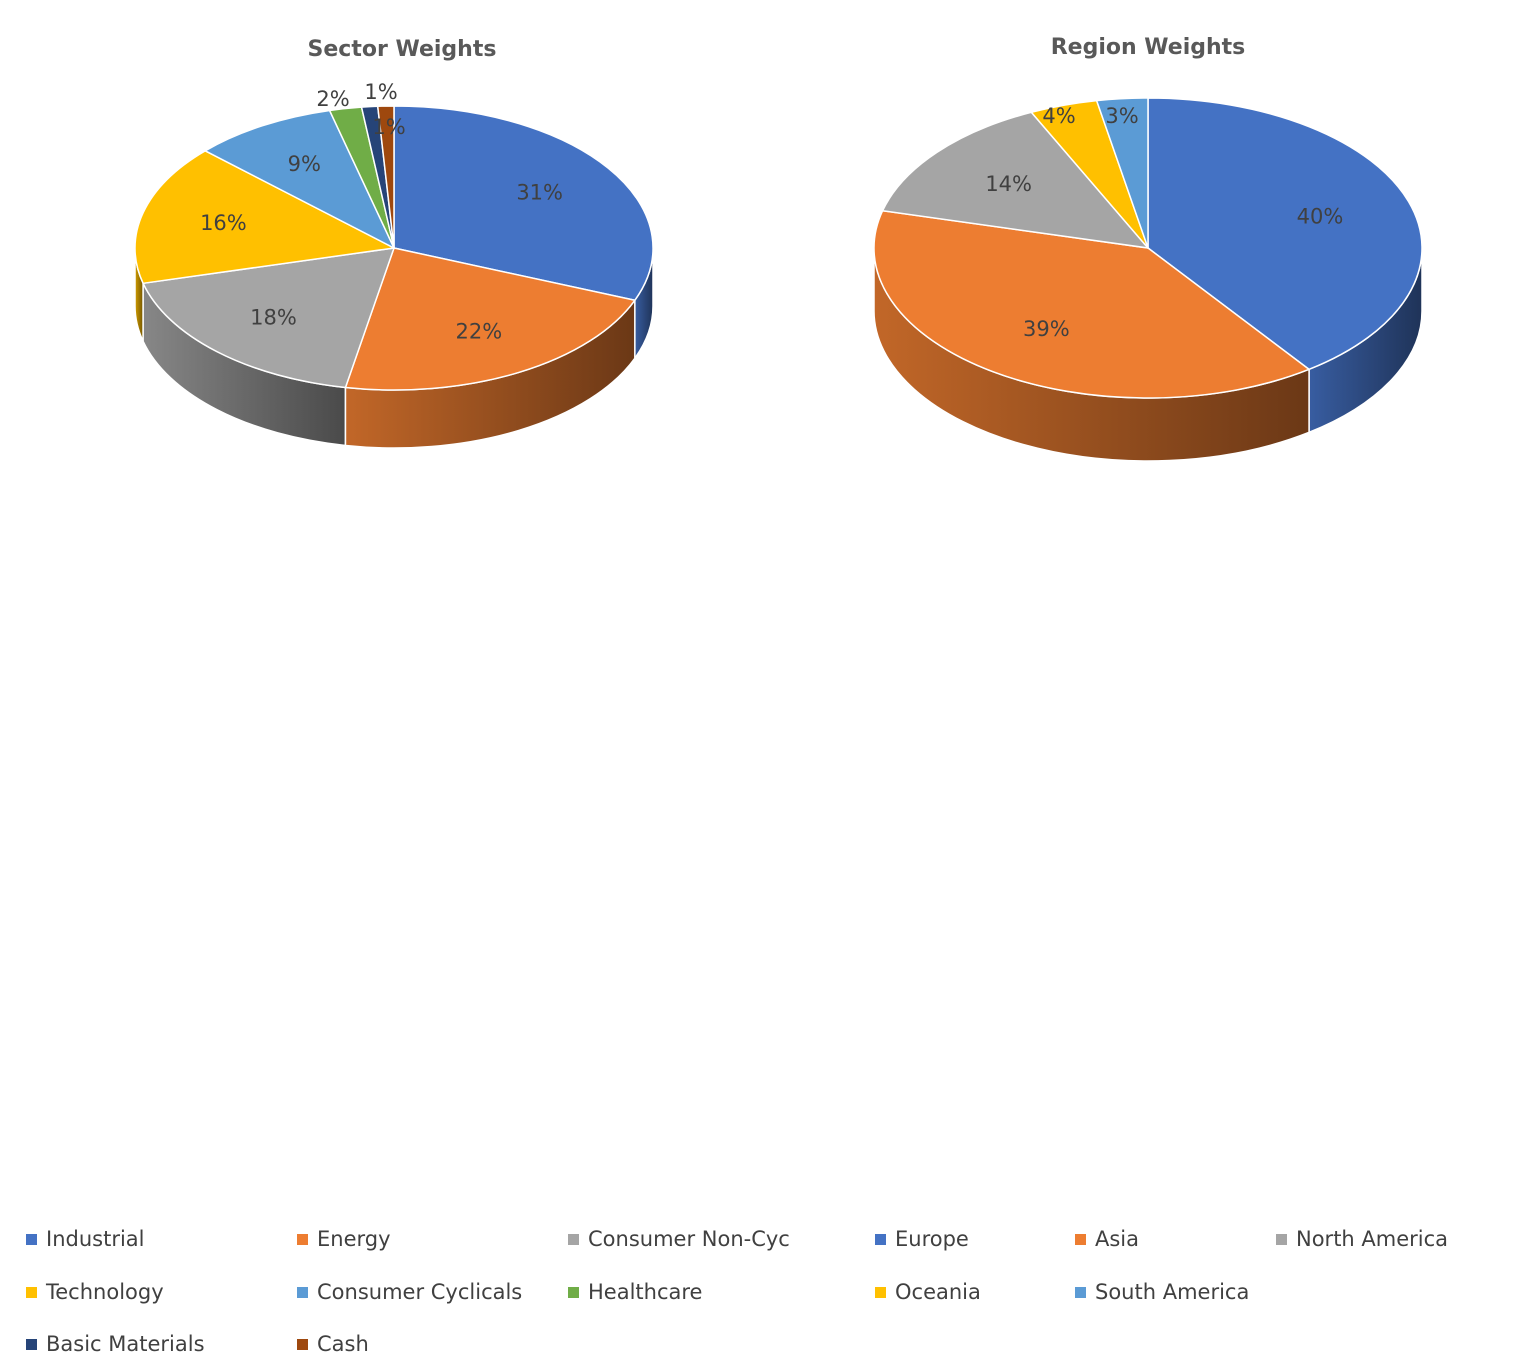  What do you see at coordinates (354, 1239) in the screenshot?
I see `legend-label: Energy` at bounding box center [354, 1239].